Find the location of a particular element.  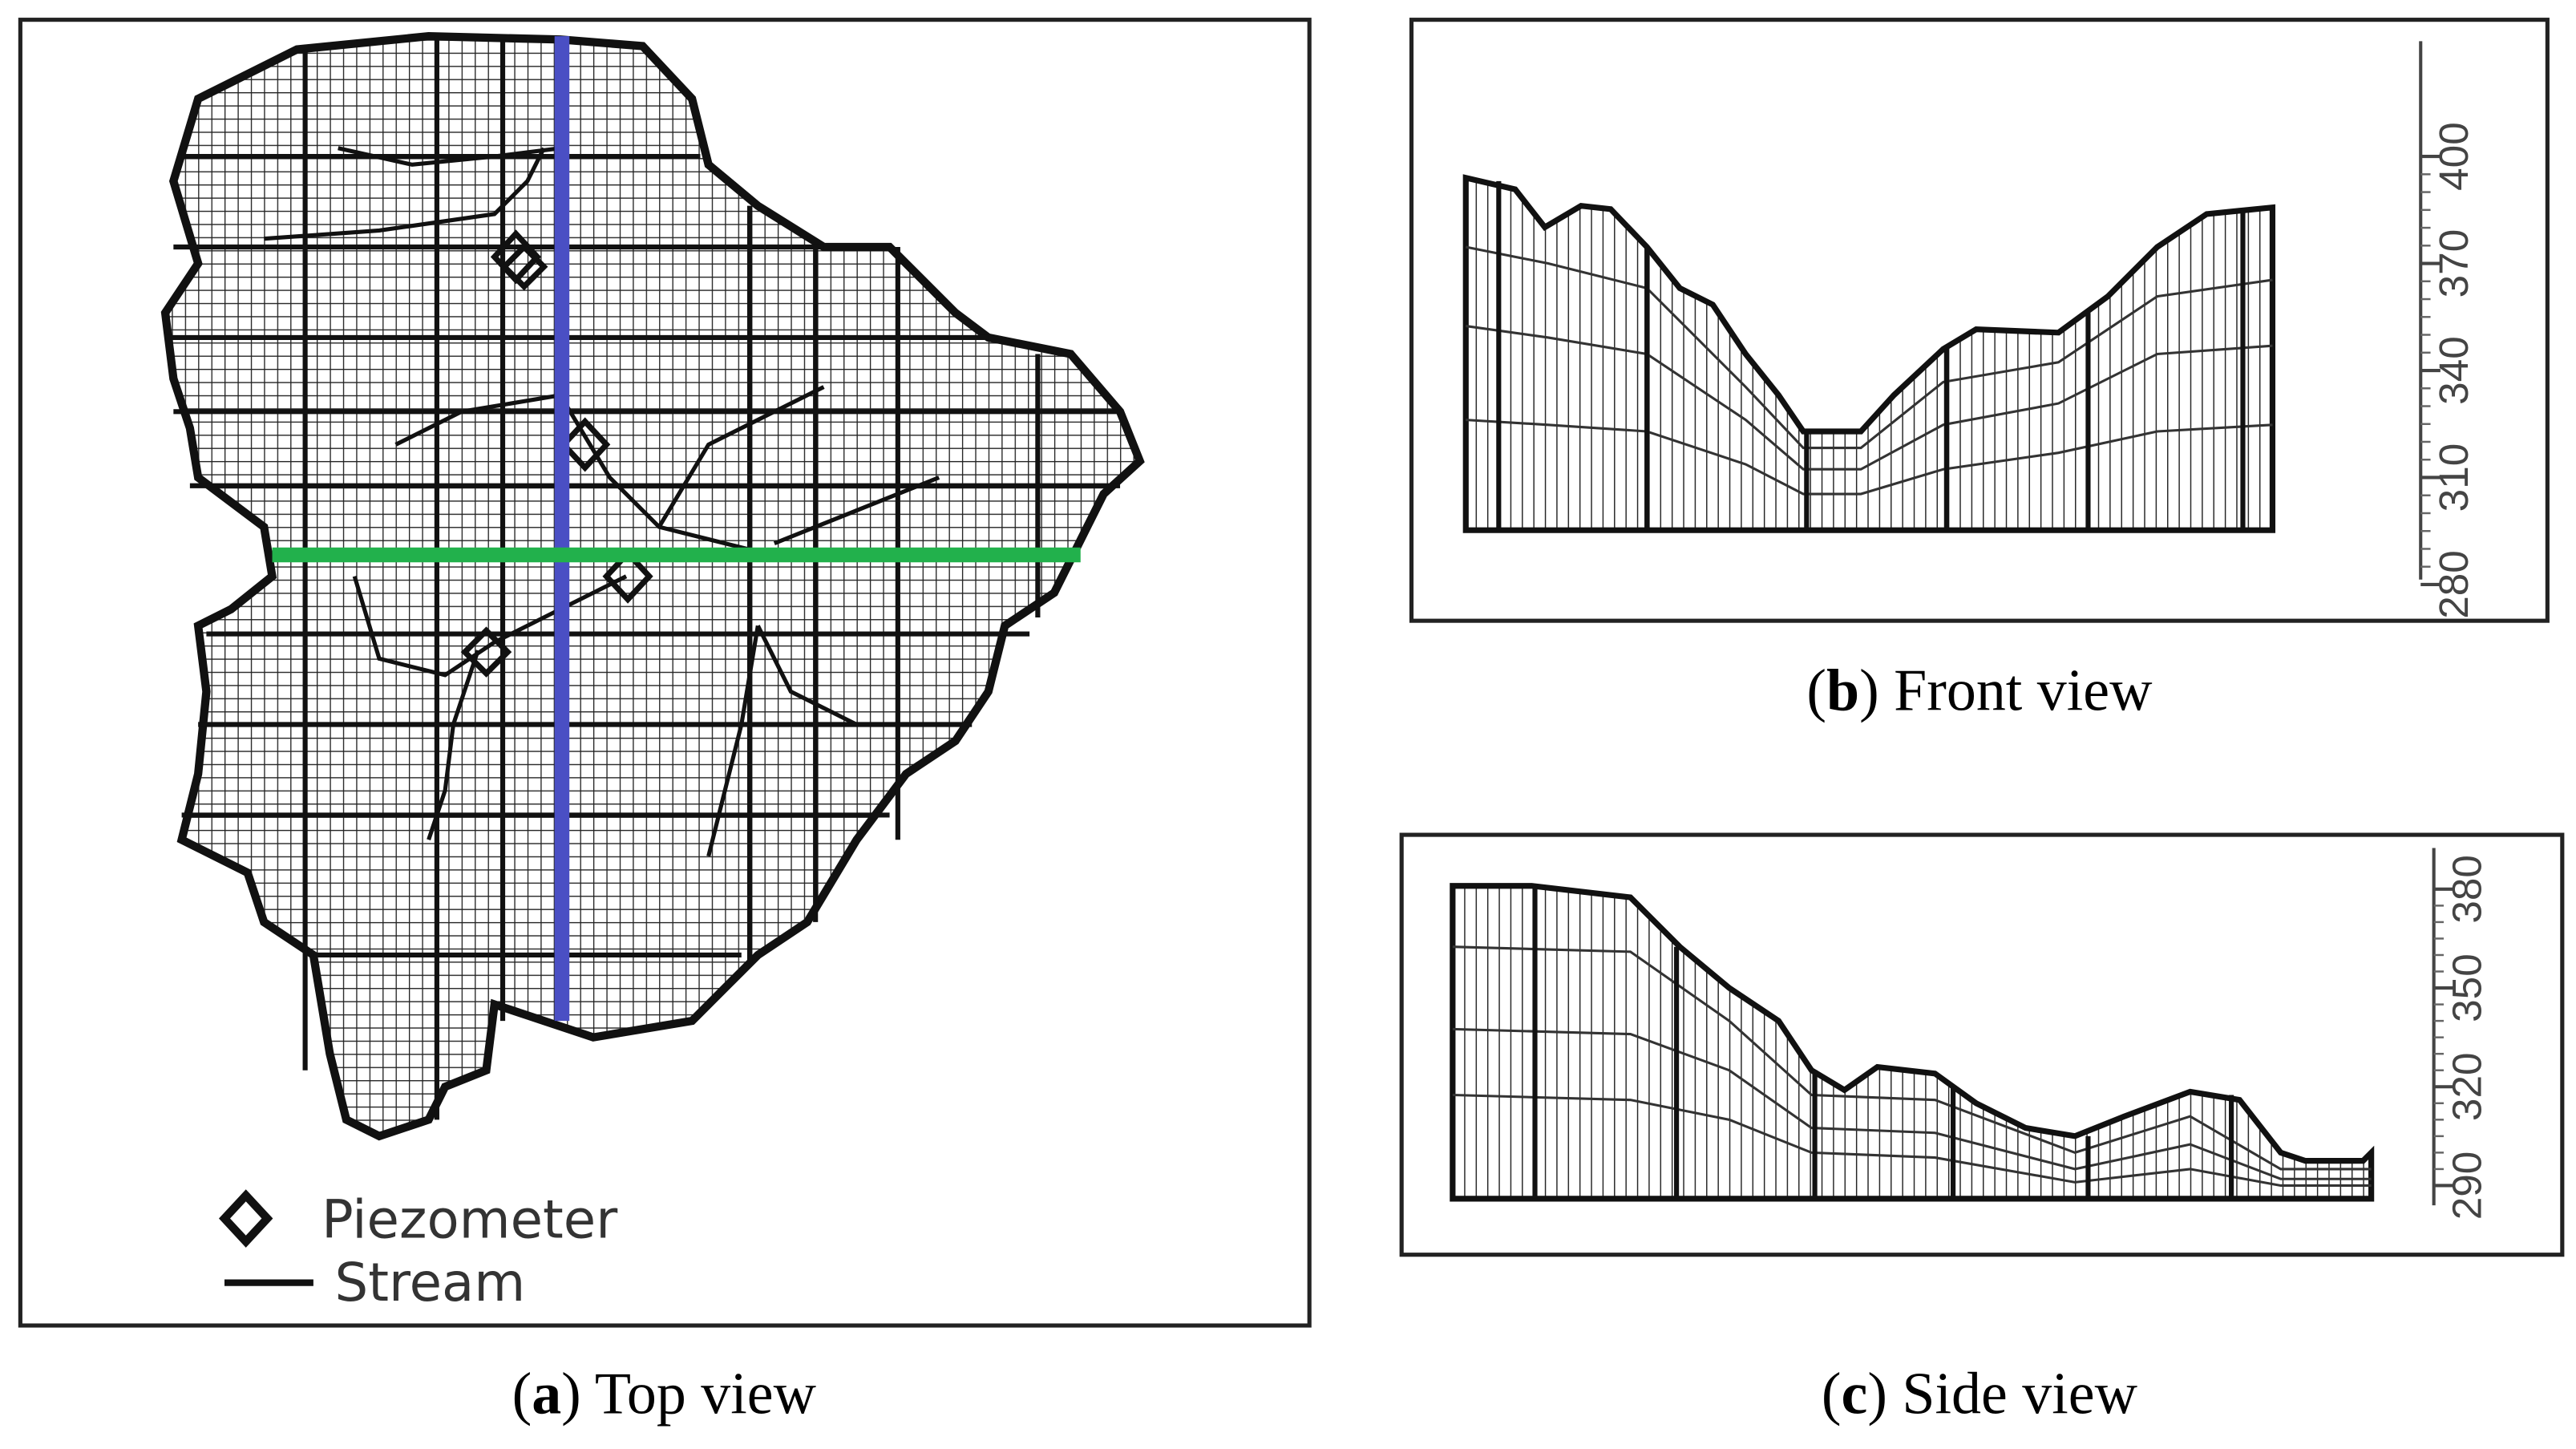

tick-label: 380 is located at coordinates (2466, 889).